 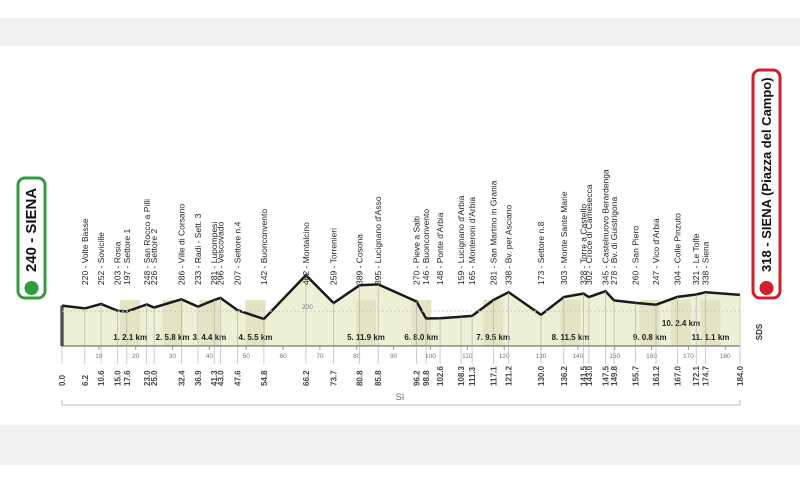 What do you see at coordinates (366, 337) in the screenshot?
I see `sector-label: 5. 11.9 km` at bounding box center [366, 337].